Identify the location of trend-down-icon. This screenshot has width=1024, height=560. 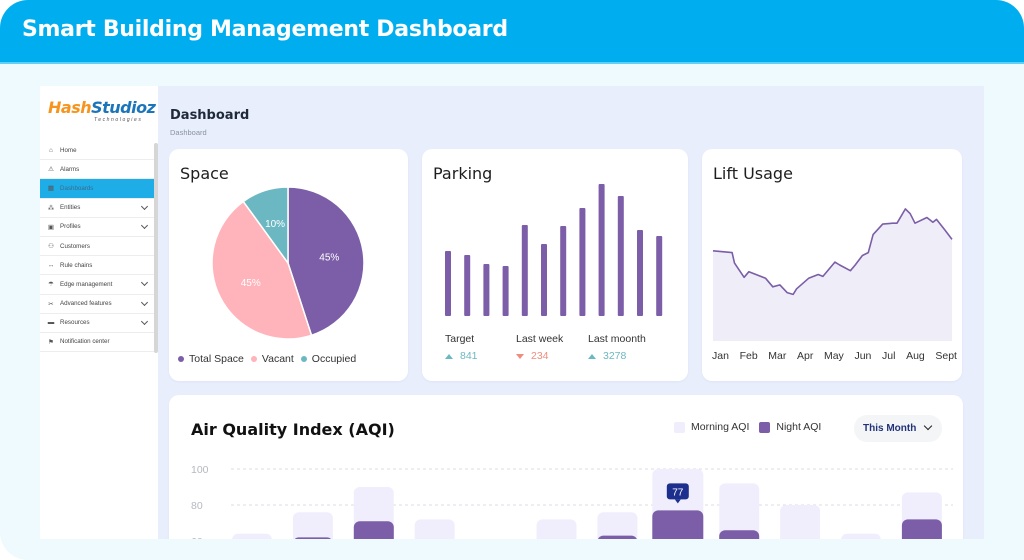
(520, 356).